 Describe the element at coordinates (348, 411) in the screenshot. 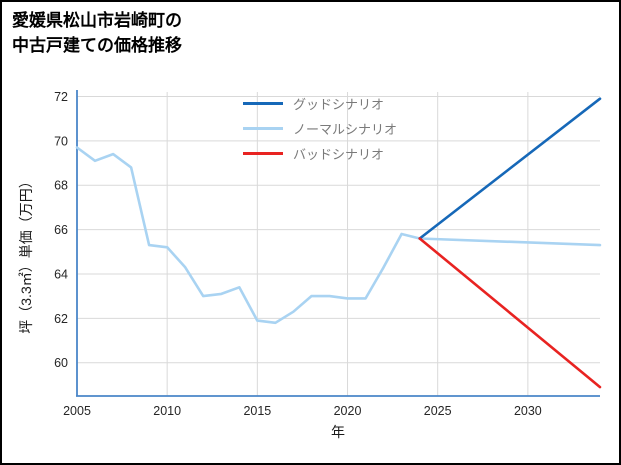

I see `svg-text: 2020` at that location.